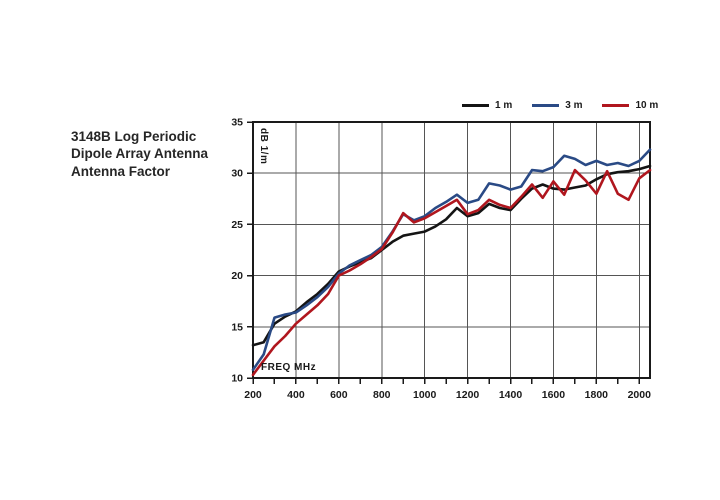 The image size is (720, 500). Describe the element at coordinates (237, 276) in the screenshot. I see `y-tick-label: 20` at that location.